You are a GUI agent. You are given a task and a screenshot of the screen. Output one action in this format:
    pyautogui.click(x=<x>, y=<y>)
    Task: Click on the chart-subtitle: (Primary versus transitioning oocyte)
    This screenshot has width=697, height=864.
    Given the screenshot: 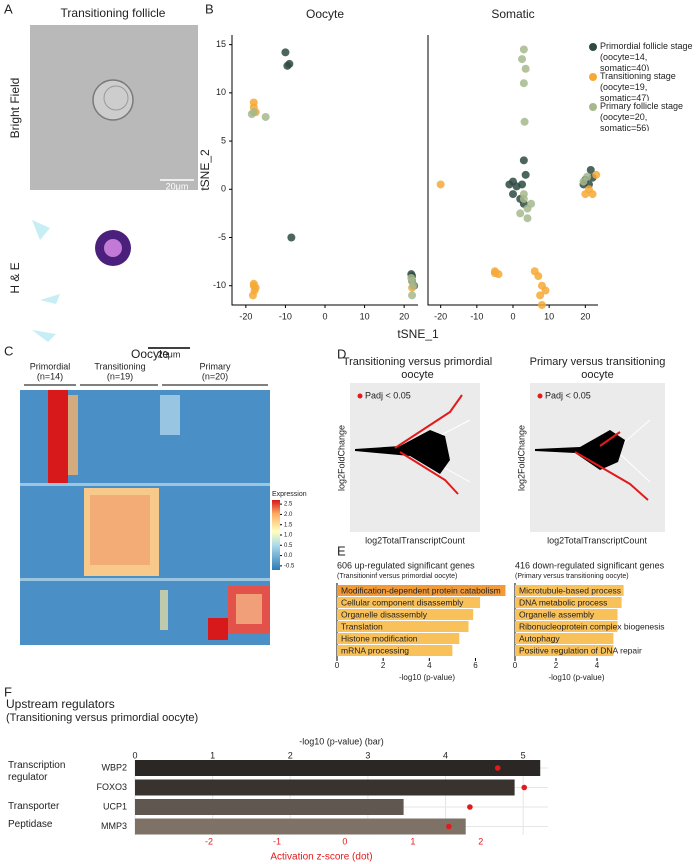 What is the action you would take?
    pyautogui.click(x=572, y=576)
    